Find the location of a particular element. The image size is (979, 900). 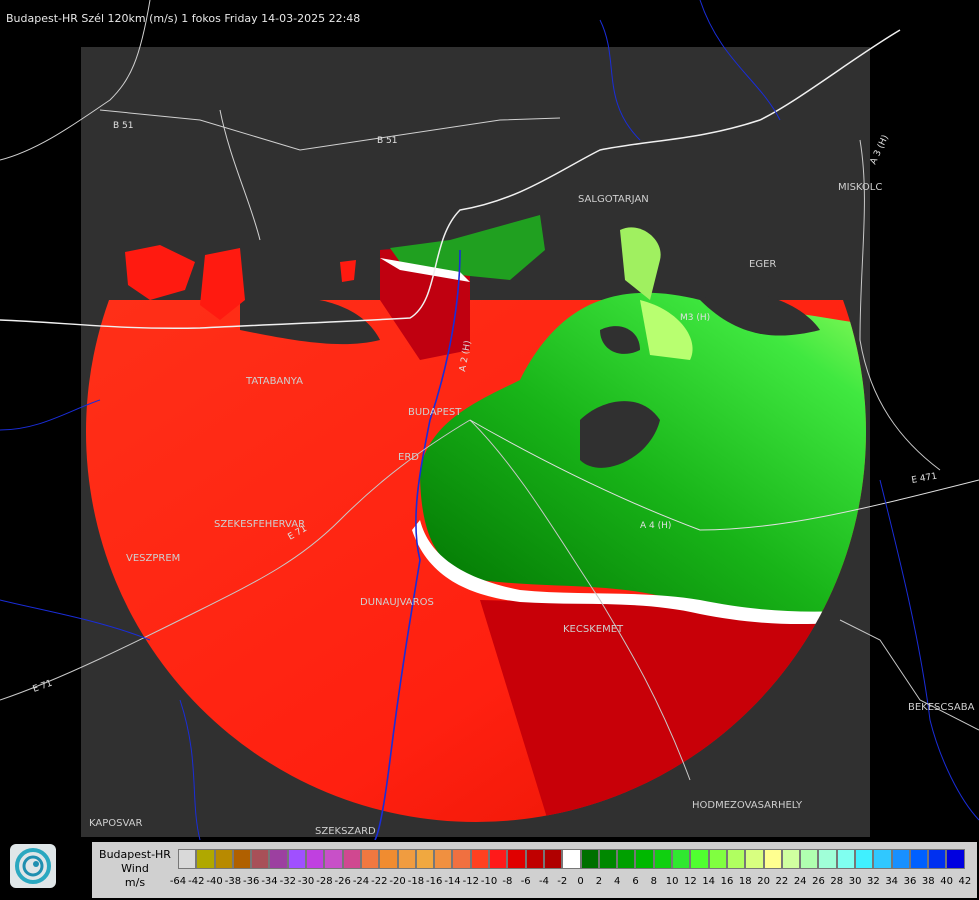

road-label: A 3 (H) is located at coordinates (880, 150).